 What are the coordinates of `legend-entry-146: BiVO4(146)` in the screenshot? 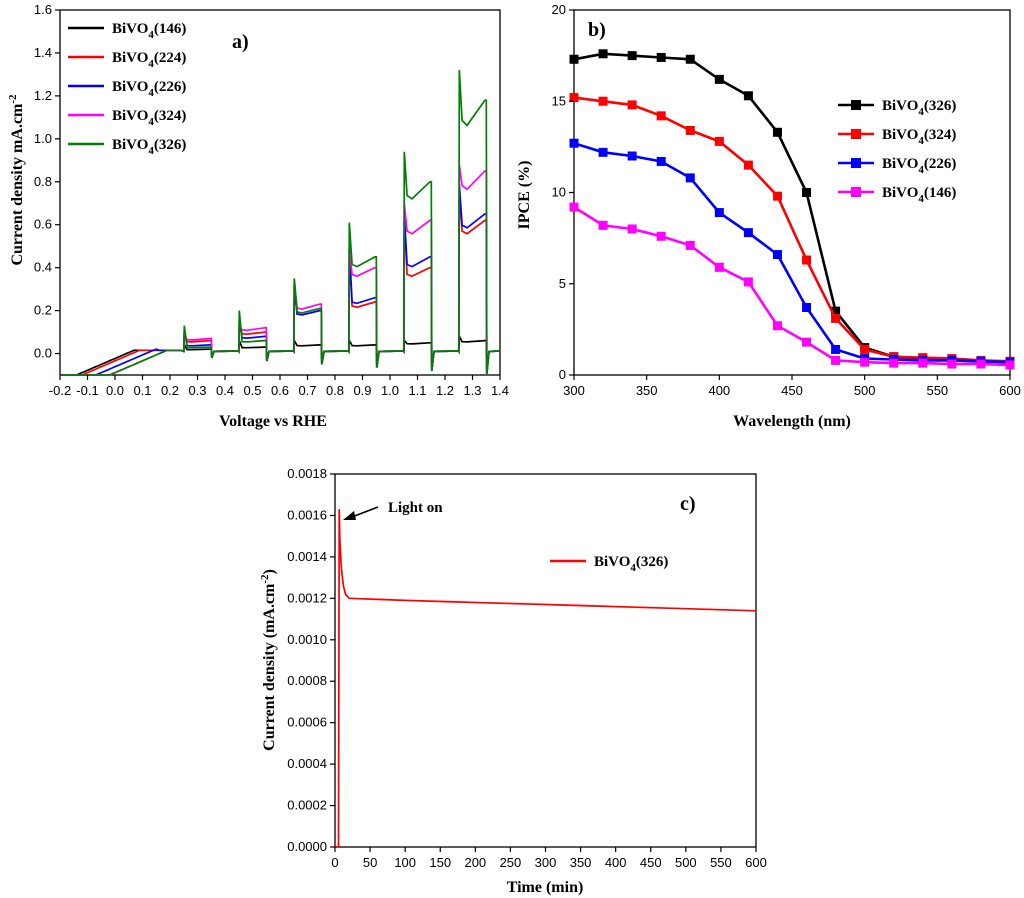 It's located at (149, 31).